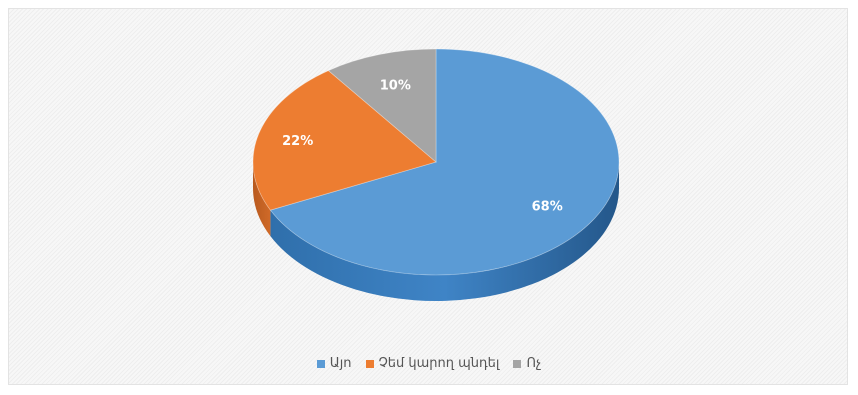 The height and width of the screenshot is (395, 858). I want to click on legend-item-yes: Այո, so click(334, 363).